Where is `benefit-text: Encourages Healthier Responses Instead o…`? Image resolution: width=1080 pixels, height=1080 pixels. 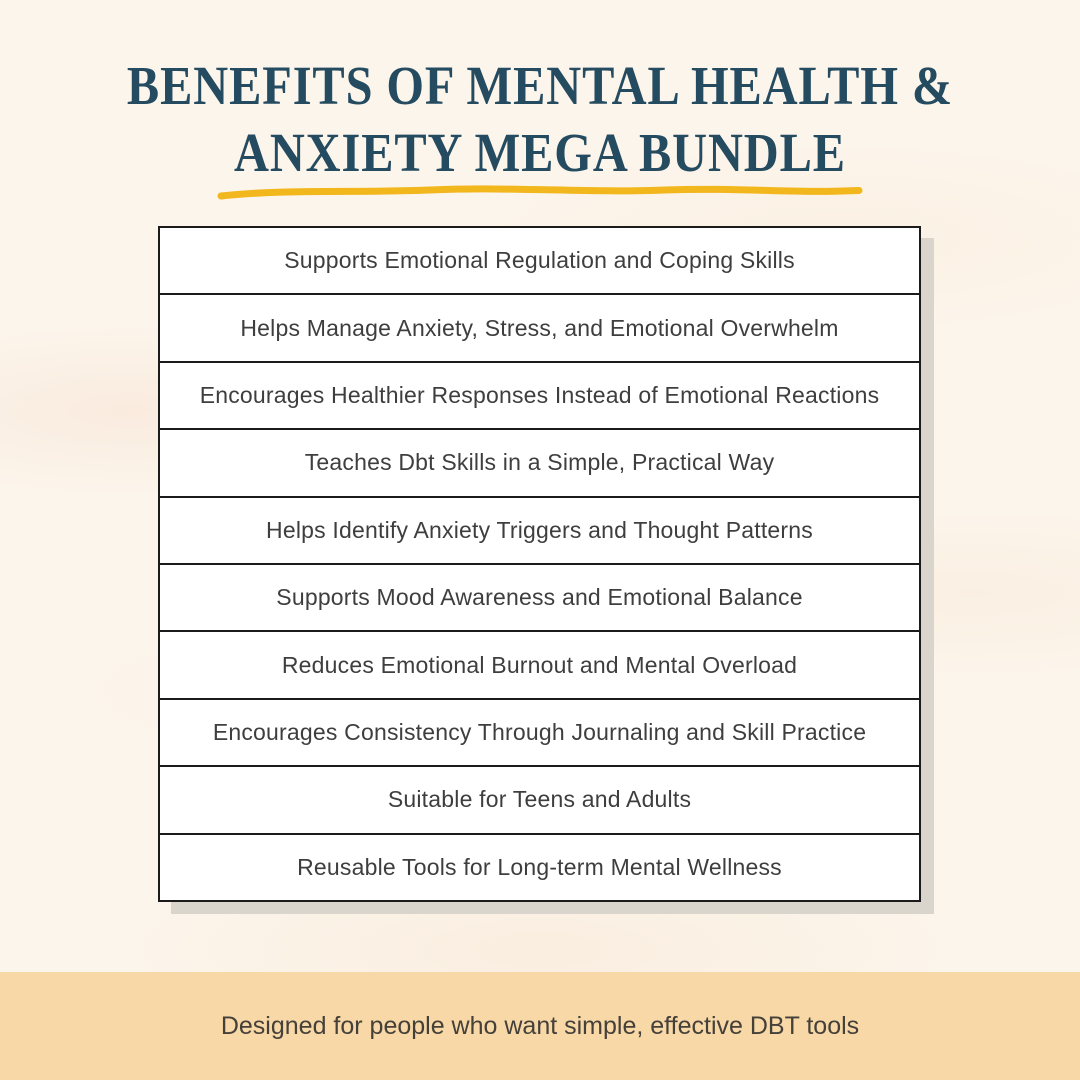
benefit-text: Encourages Healthier Responses Instead o… is located at coordinates (539, 395).